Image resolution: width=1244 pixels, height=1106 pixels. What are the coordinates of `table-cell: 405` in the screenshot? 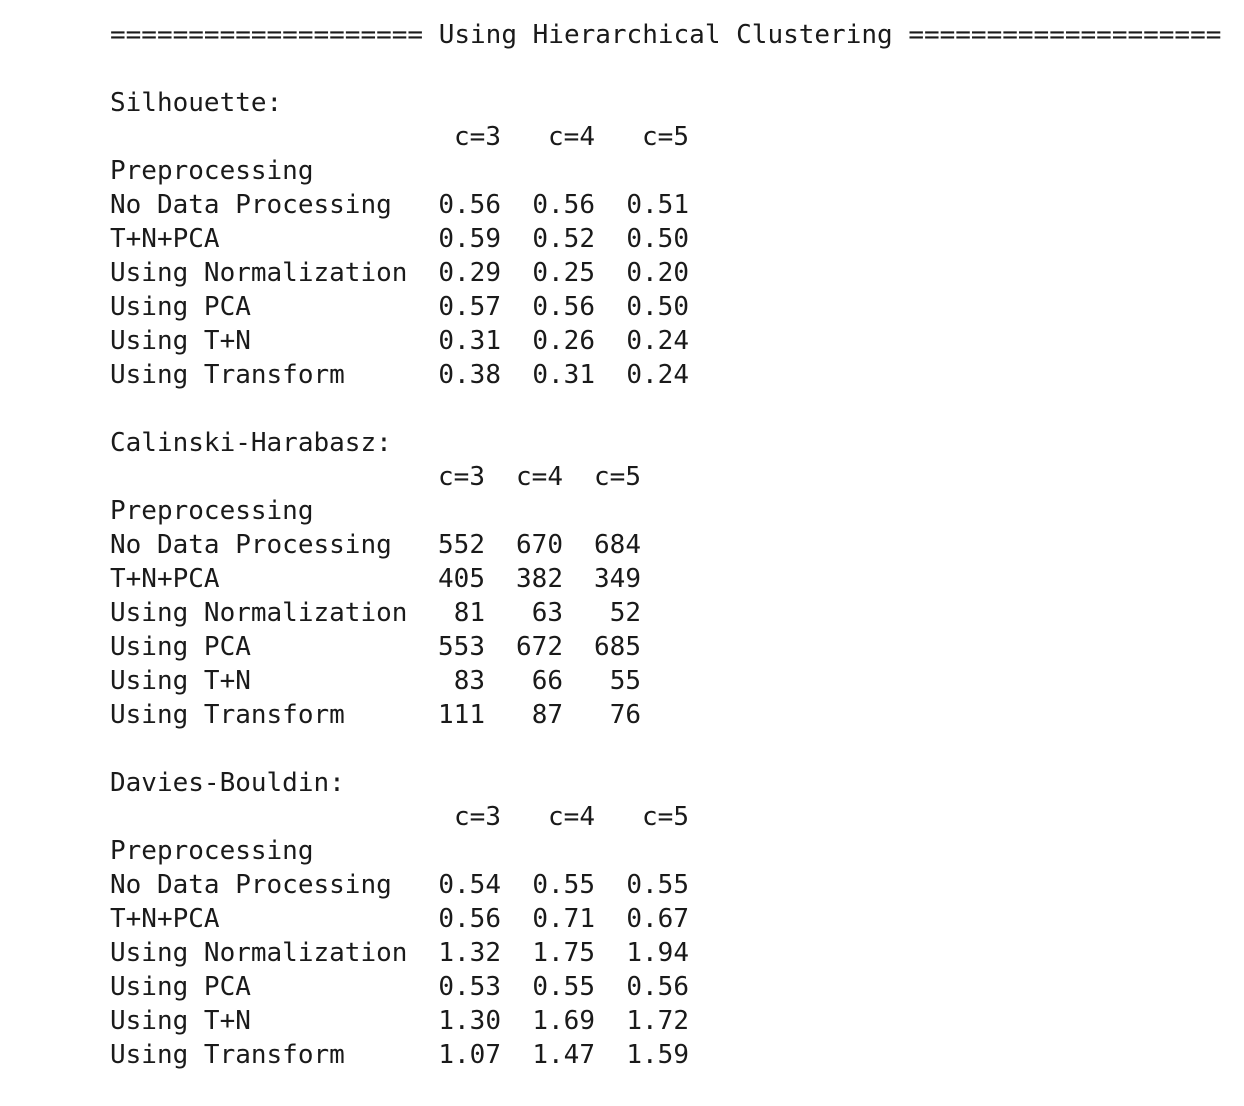 It's located at (461, 579).